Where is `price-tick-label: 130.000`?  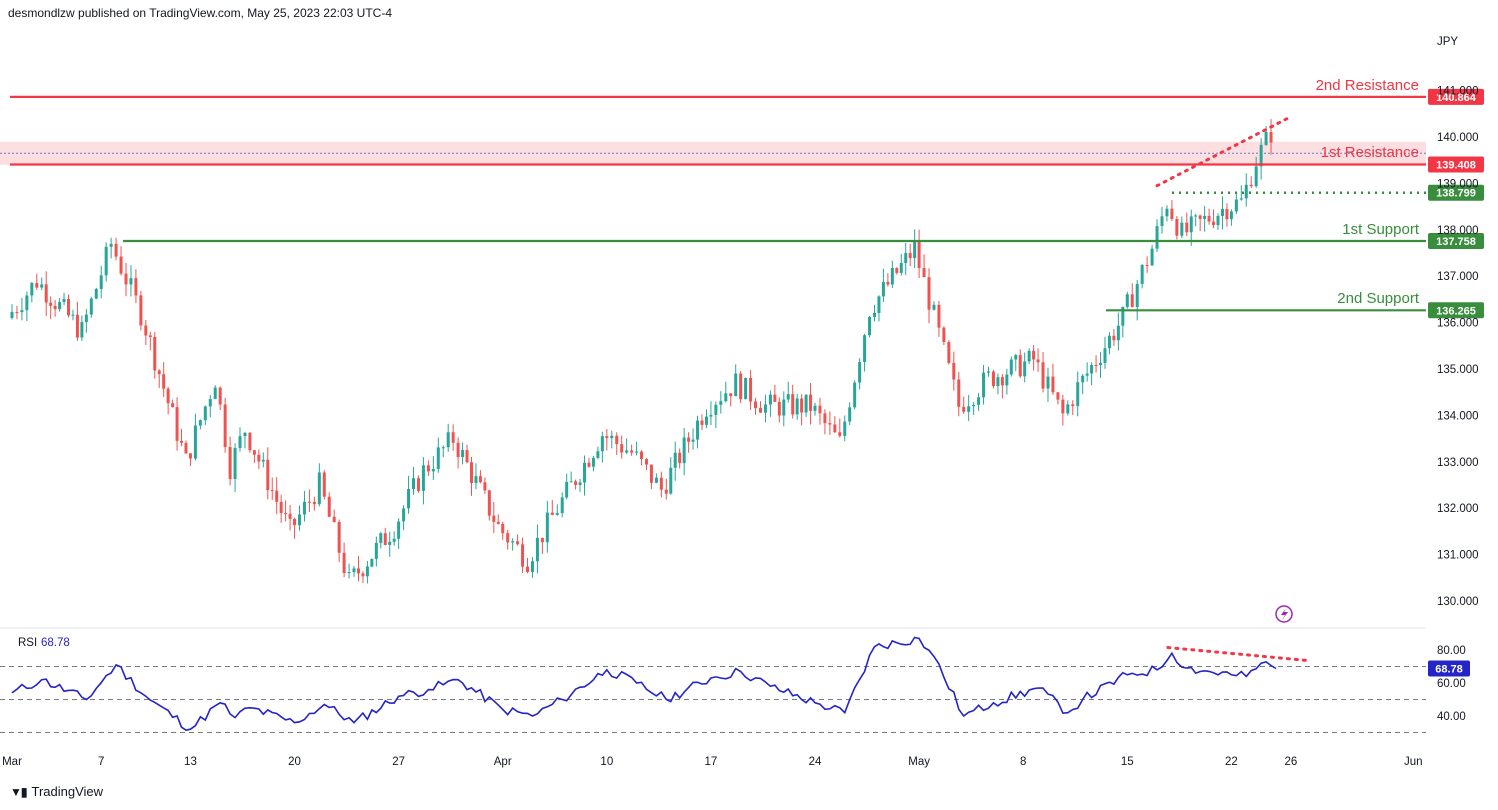 price-tick-label: 130.000 is located at coordinates (1458, 602).